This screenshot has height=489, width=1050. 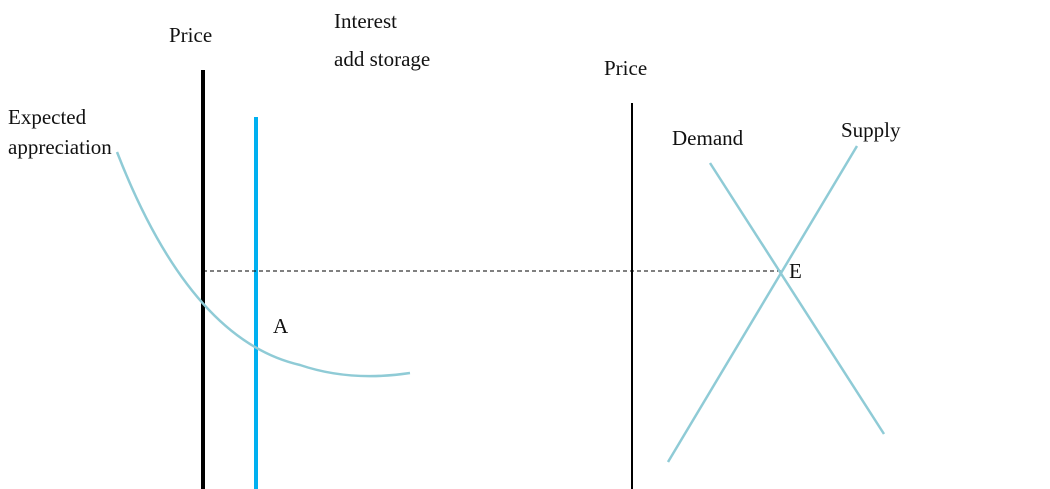 What do you see at coordinates (47, 117) in the screenshot?
I see `label: Expected` at bounding box center [47, 117].